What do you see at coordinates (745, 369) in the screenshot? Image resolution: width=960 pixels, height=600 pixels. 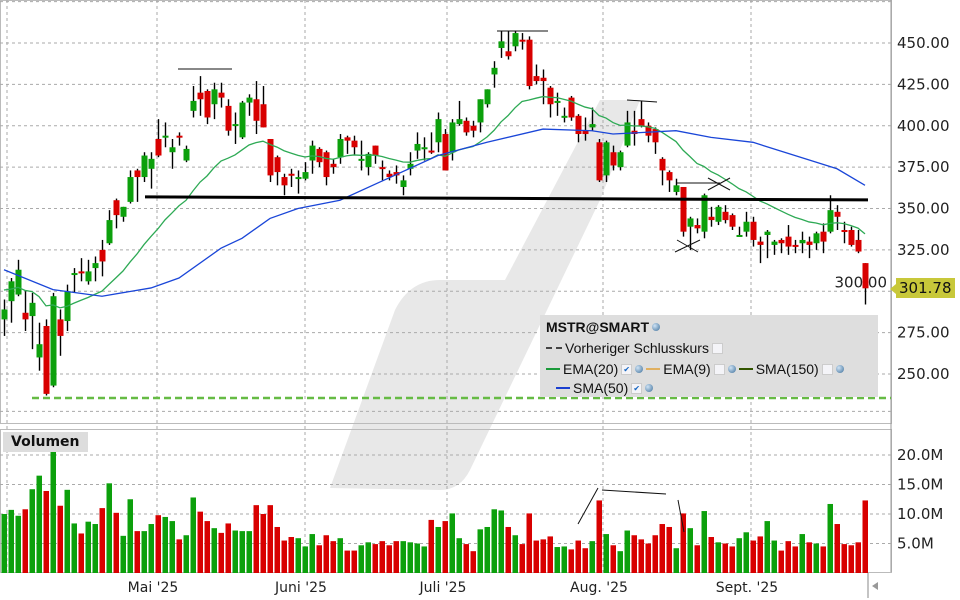 I see `sma150-line-icon` at bounding box center [745, 369].